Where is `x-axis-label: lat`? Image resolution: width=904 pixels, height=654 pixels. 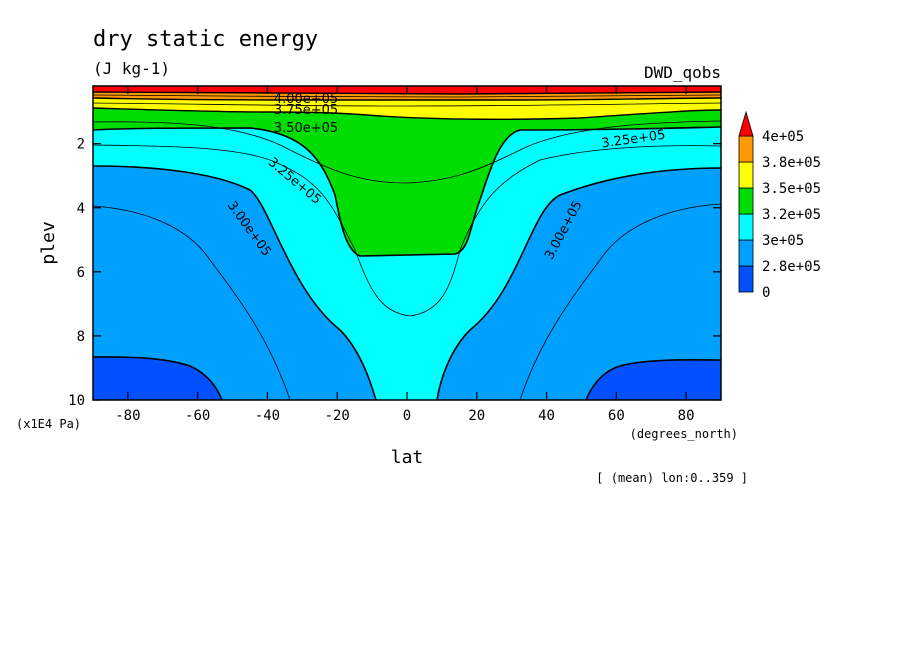
x-axis-label: lat is located at coordinates (407, 457).